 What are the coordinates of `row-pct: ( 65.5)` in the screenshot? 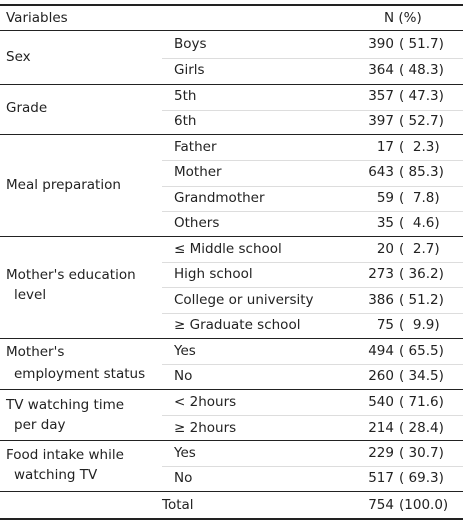 It's located at (421, 351).